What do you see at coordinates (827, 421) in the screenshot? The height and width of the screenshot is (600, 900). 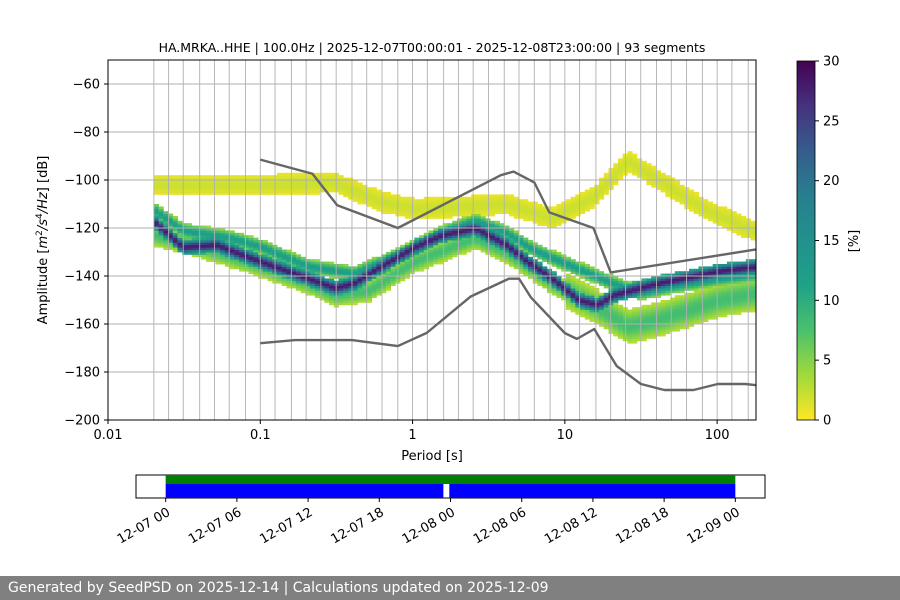 I see `colorbar-tick-label: 0` at bounding box center [827, 421].